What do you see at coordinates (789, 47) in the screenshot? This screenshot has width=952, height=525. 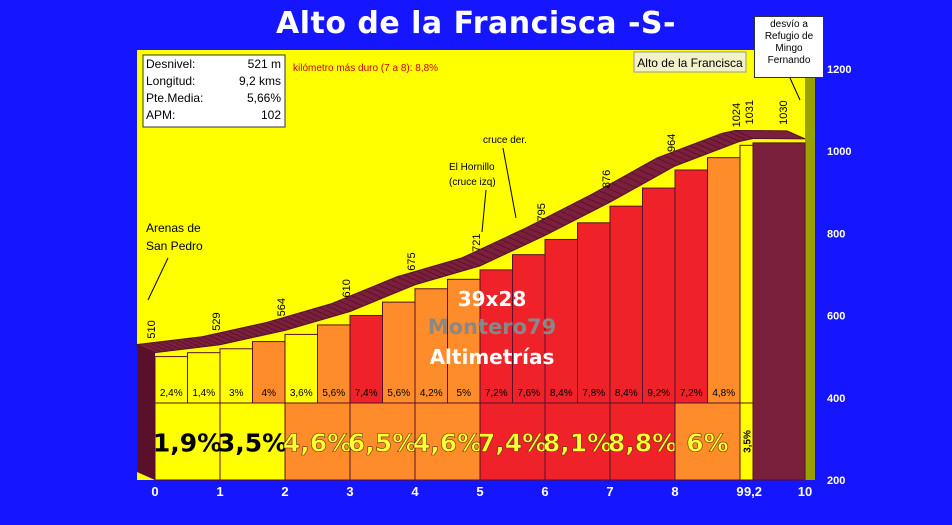 I see `summit-note: desvío a Refugio de Mingo Fernando` at bounding box center [789, 47].